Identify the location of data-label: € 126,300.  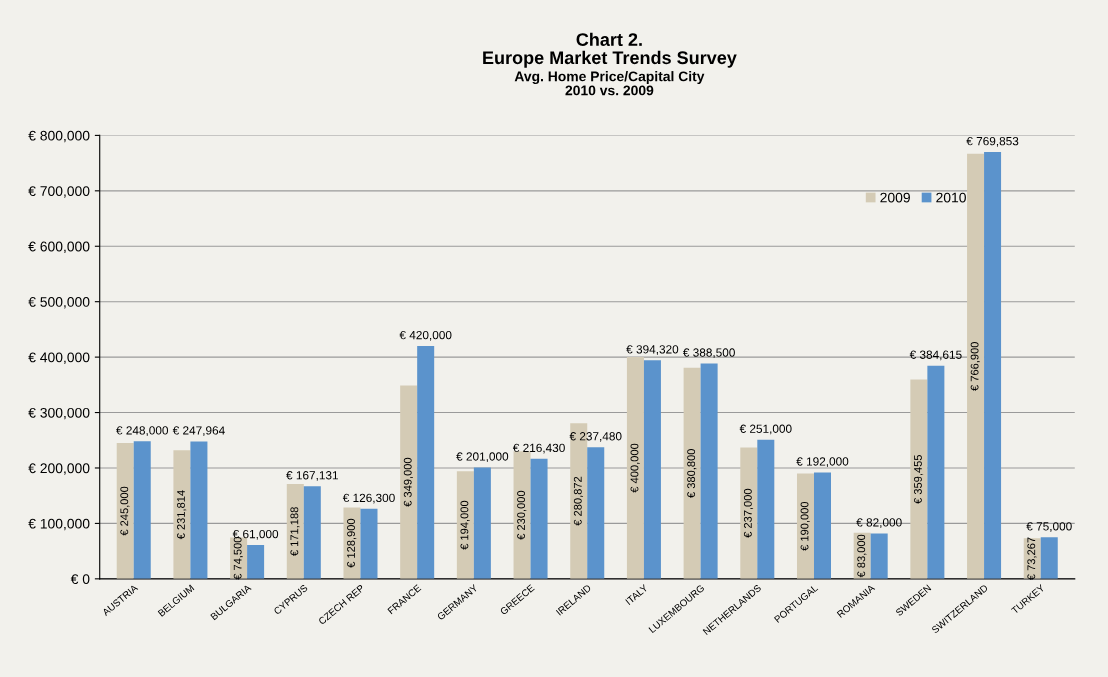
(368, 498).